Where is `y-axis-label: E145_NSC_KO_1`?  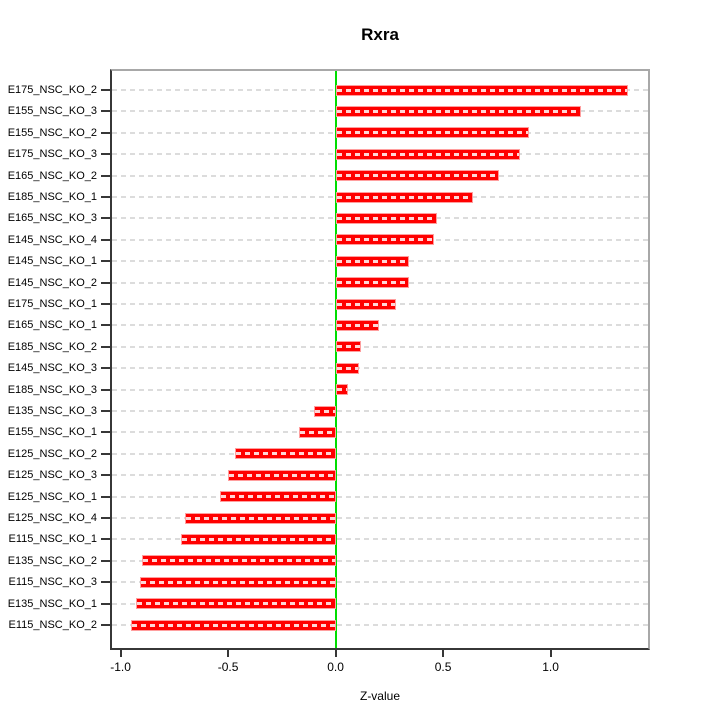
y-axis-label: E145_NSC_KO_1 is located at coordinates (52, 261).